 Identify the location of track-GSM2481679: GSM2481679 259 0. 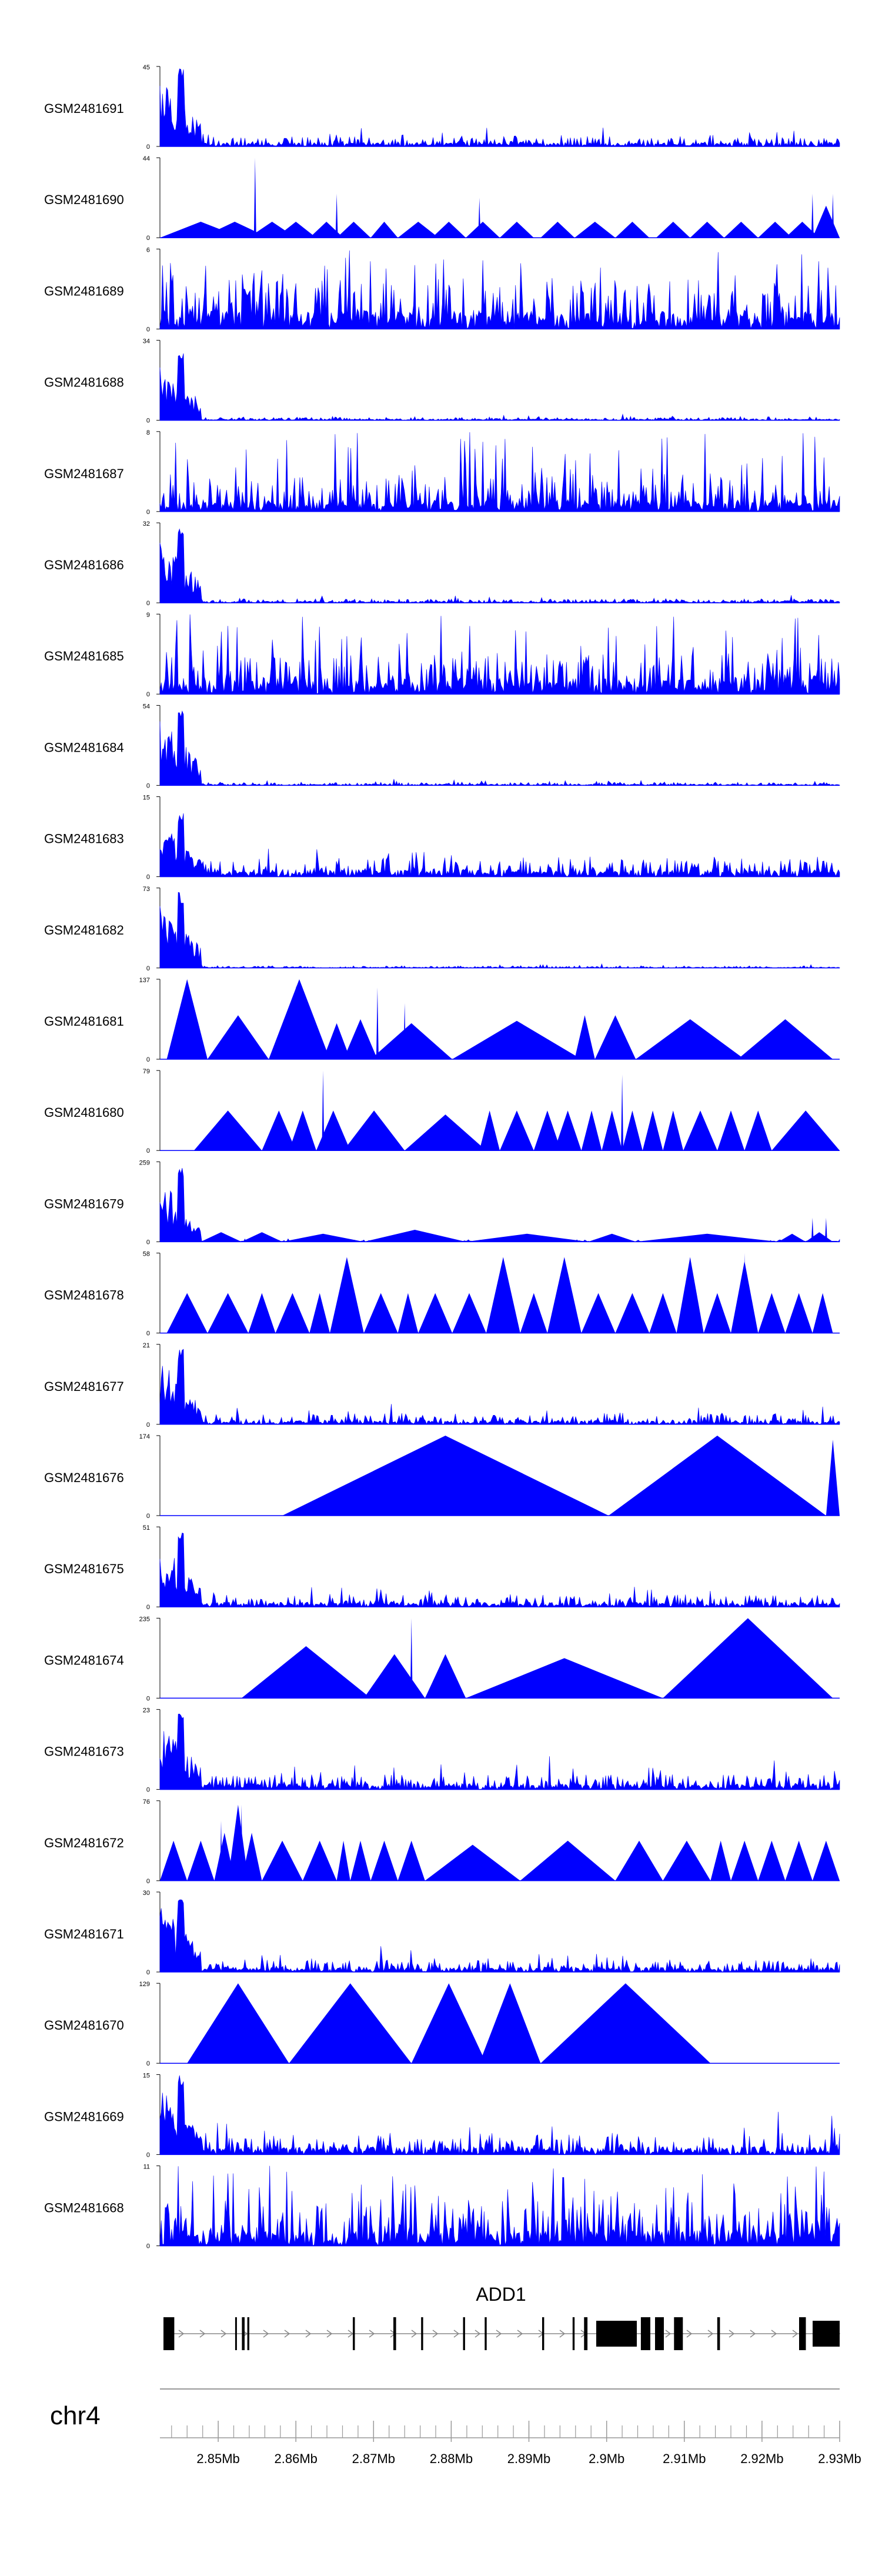
(442, 1202).